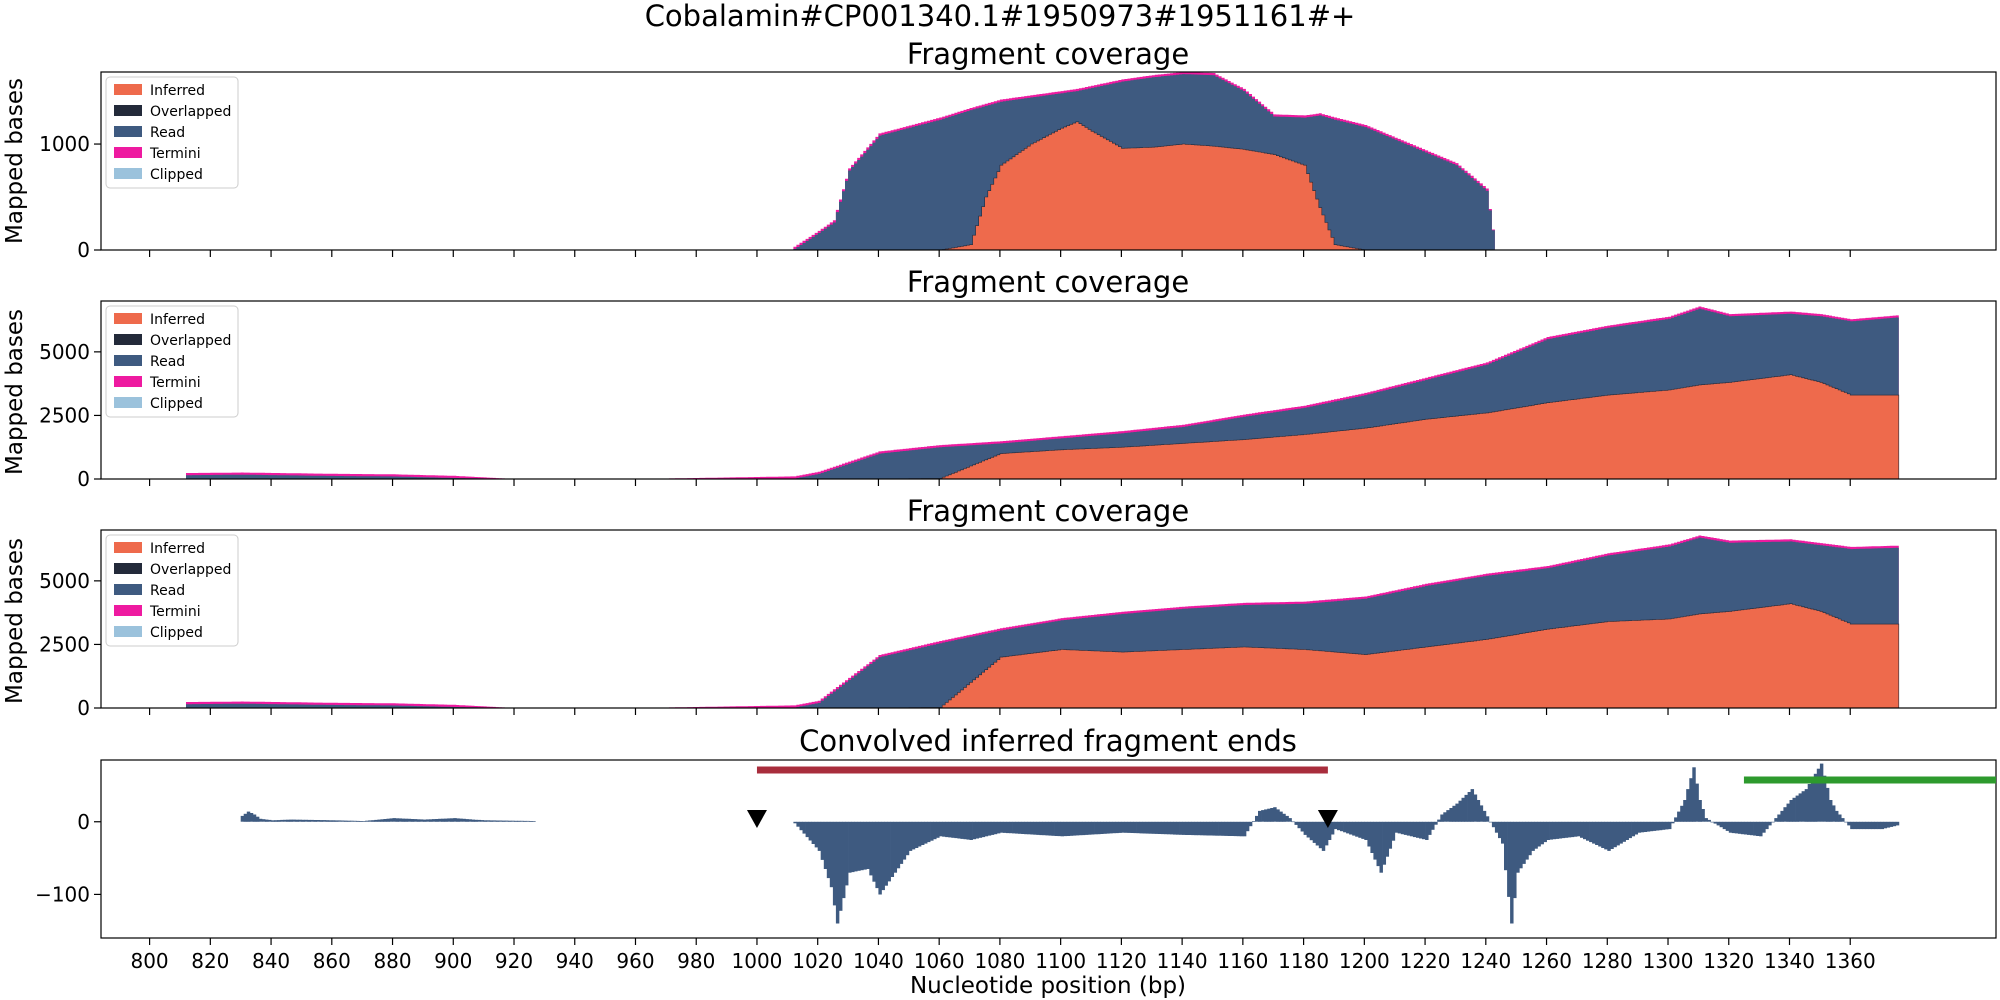 This screenshot has height=1000, width=2000. Describe the element at coordinates (757, 961) in the screenshot. I see `x-tick-label: 1000` at that location.